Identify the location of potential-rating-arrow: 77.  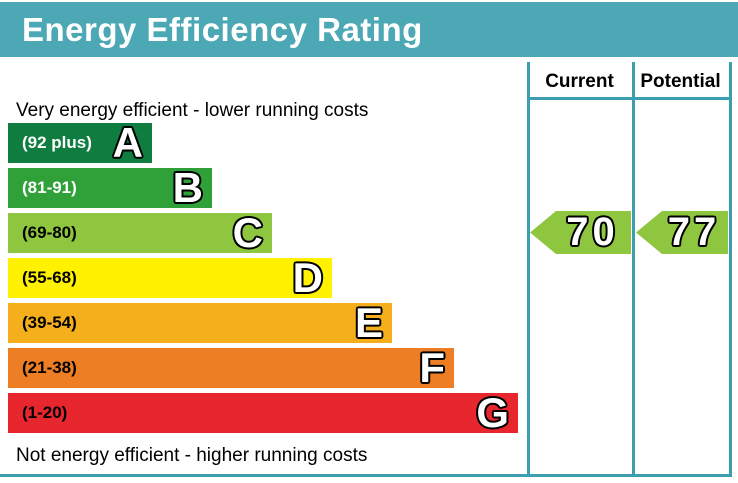
(682, 232).